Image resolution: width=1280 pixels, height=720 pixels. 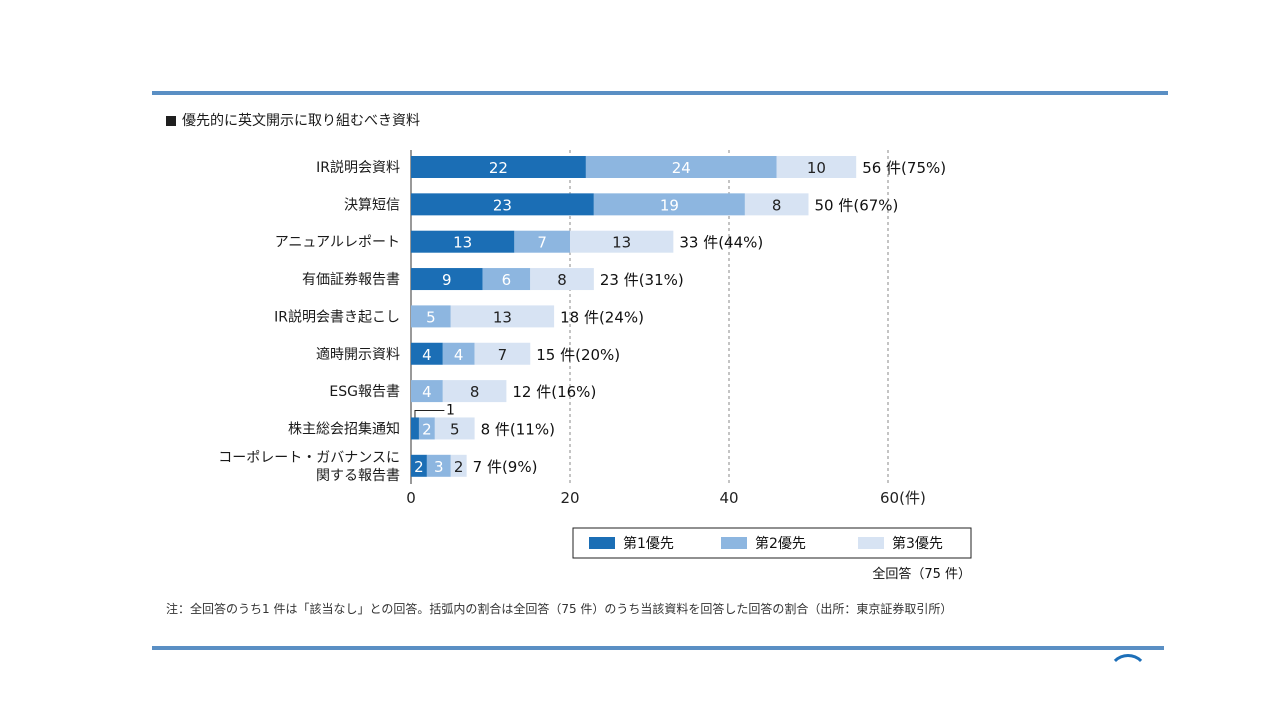 I want to click on category-label: IR説明会資料, so click(x=358, y=168).